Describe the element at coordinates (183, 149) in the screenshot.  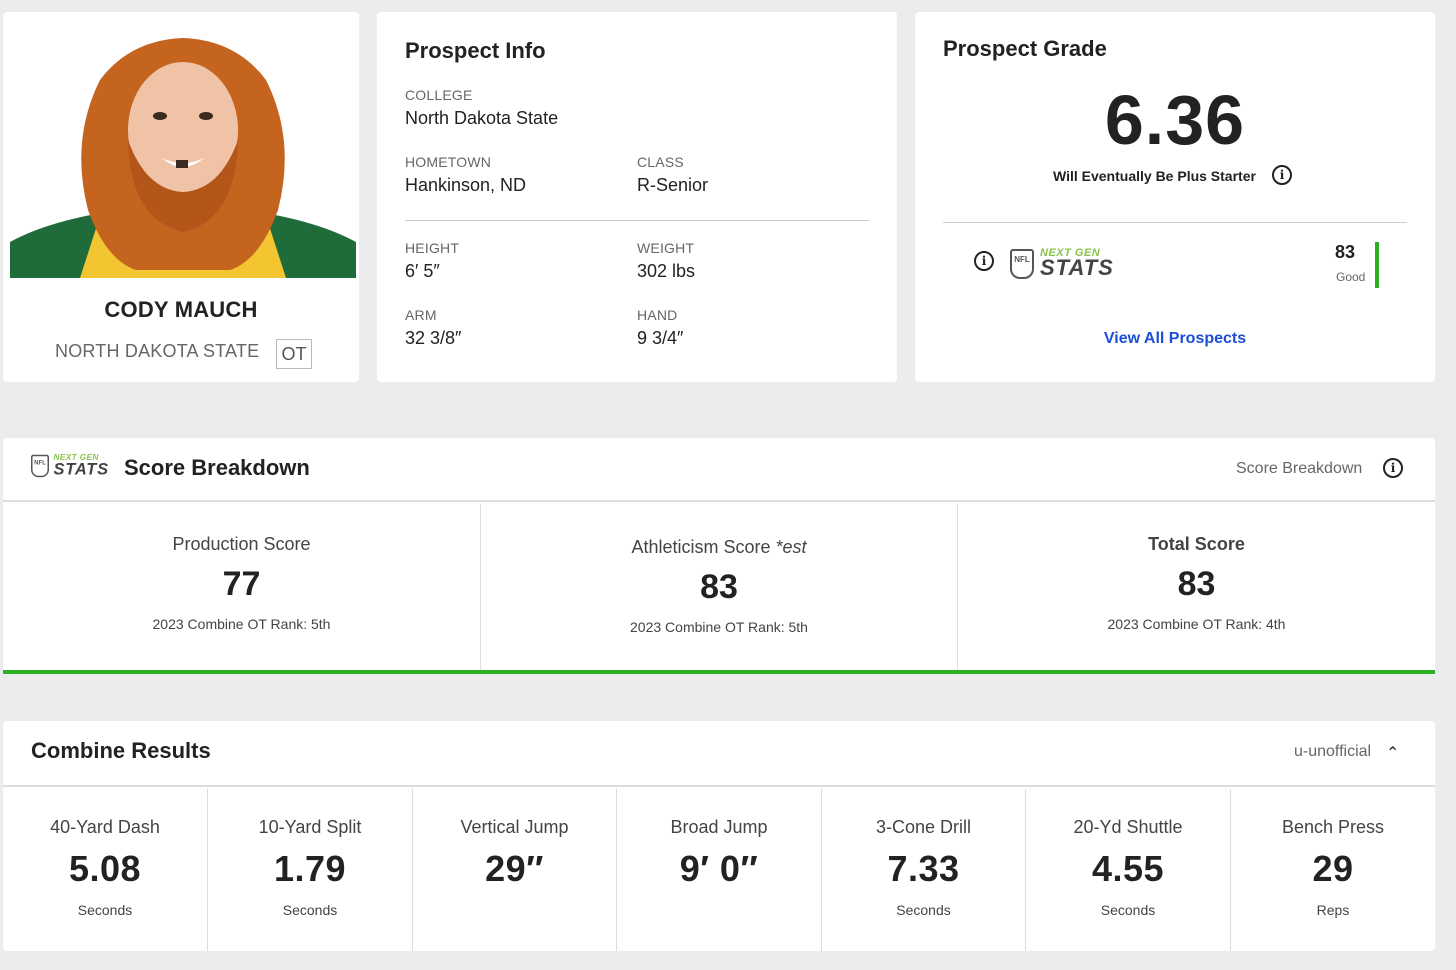
I see `player-photo` at that location.